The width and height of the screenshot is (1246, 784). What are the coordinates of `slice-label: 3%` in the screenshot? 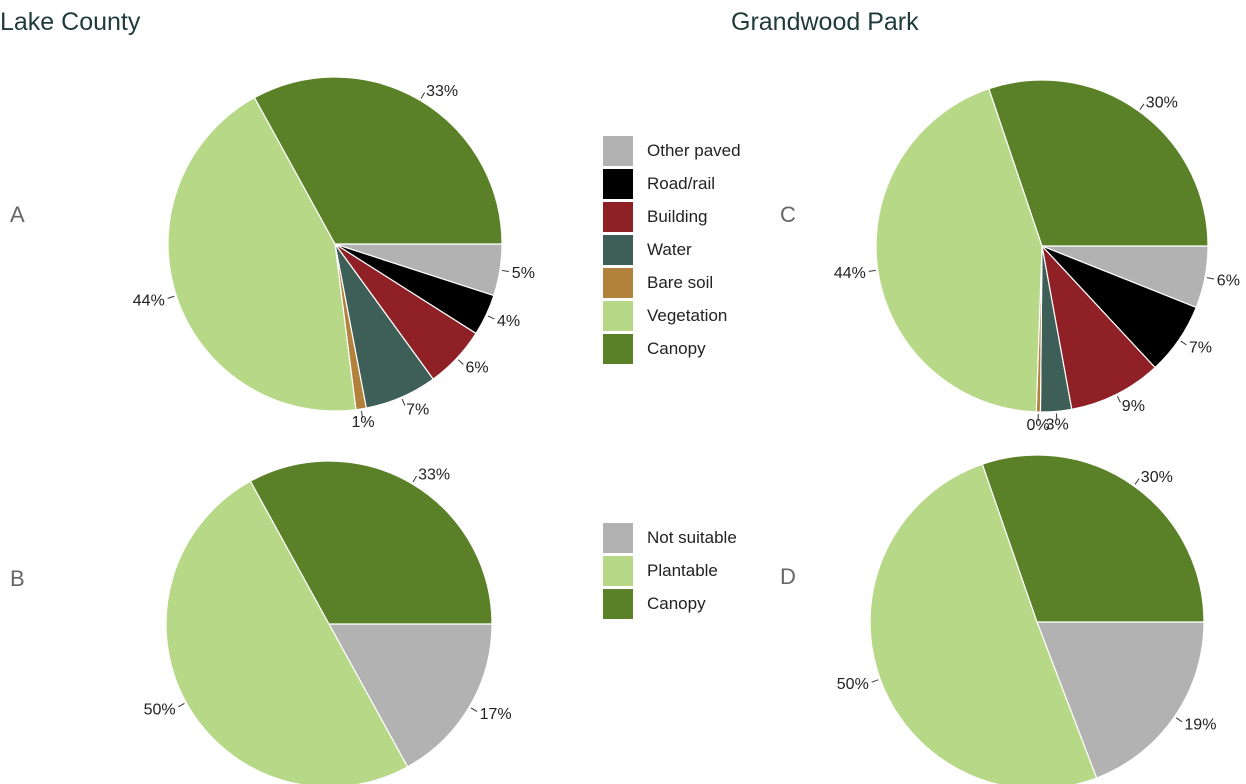 It's located at (1057, 424).